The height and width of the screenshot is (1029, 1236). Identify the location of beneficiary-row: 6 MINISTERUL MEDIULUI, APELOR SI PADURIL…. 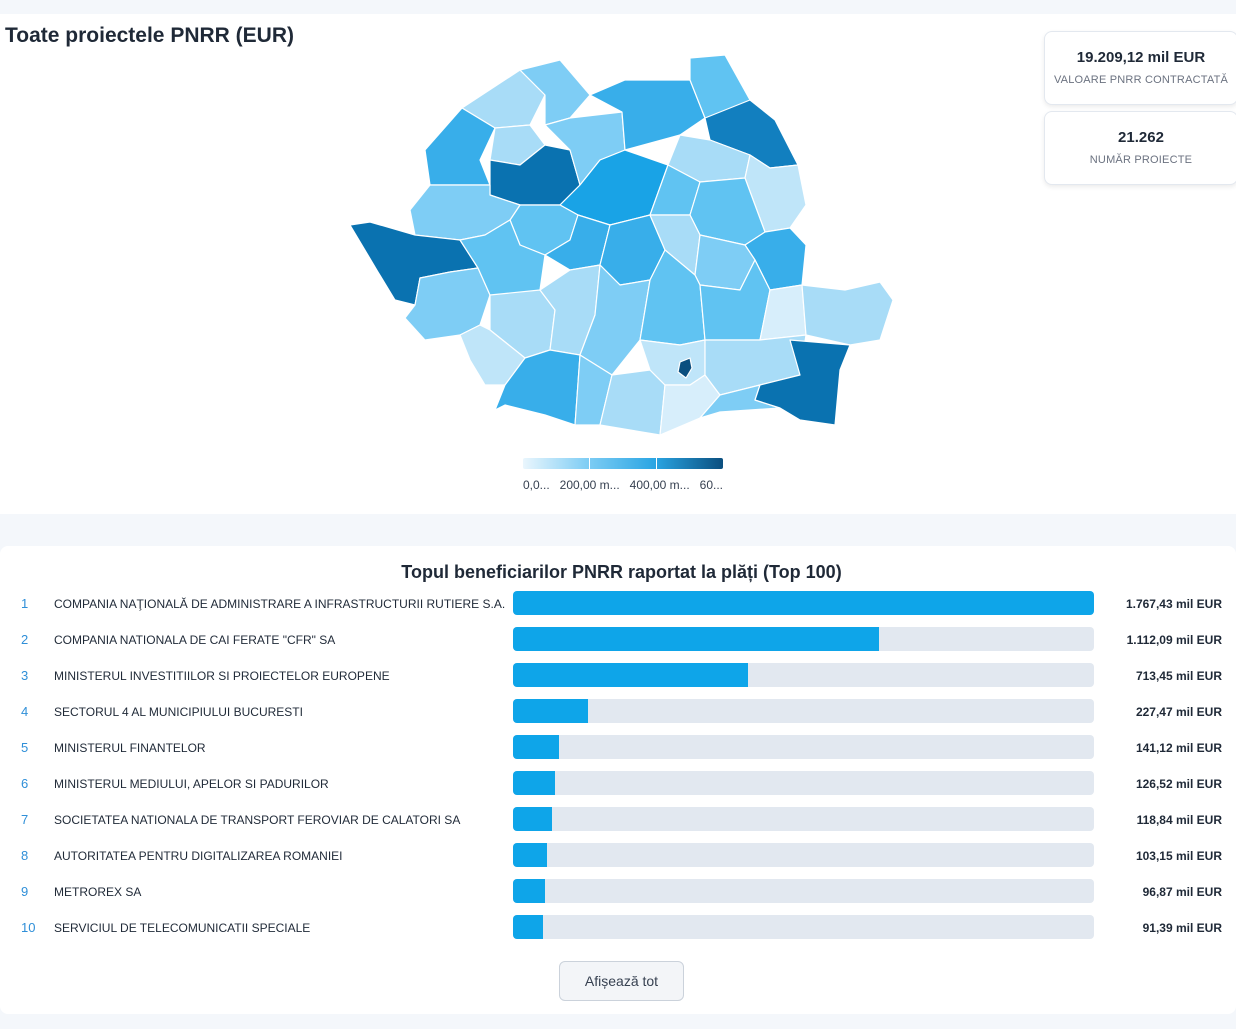
(618, 788).